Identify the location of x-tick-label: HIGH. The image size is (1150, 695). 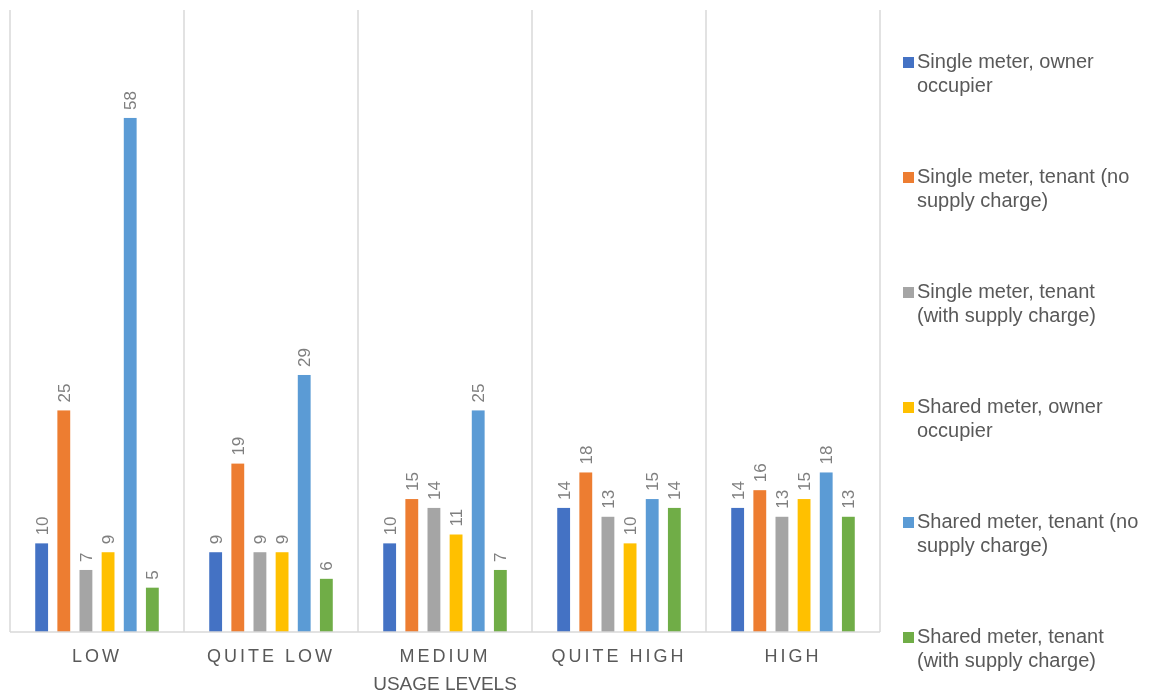
(793, 656).